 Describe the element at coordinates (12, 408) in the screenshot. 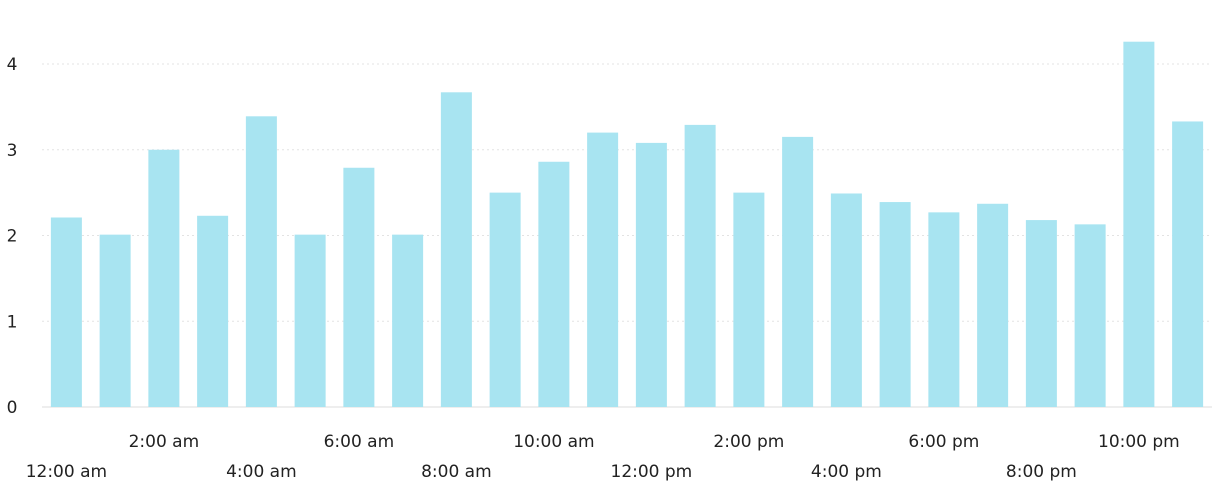

I see `y-tick-label: 0` at that location.